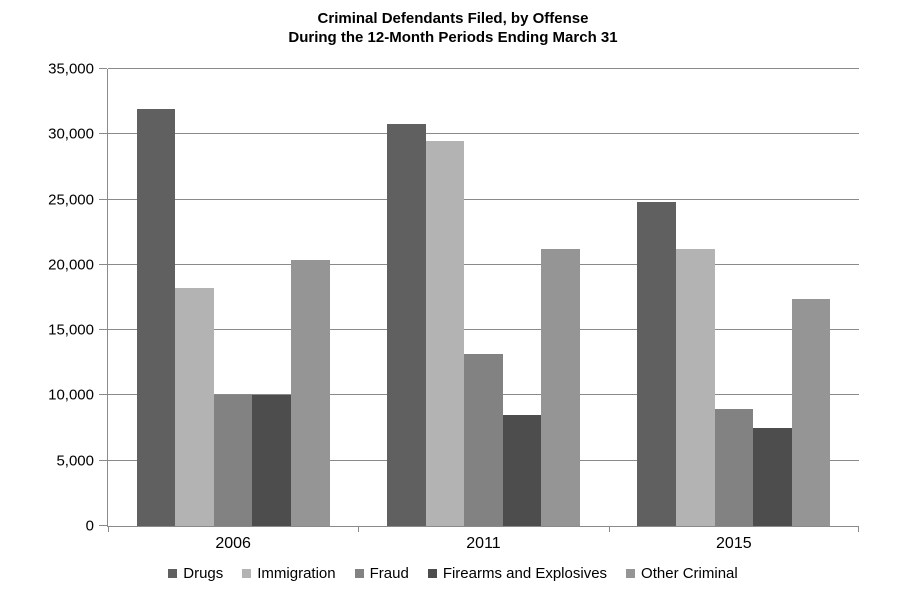  I want to click on bar-immigration-2011, so click(445, 333).